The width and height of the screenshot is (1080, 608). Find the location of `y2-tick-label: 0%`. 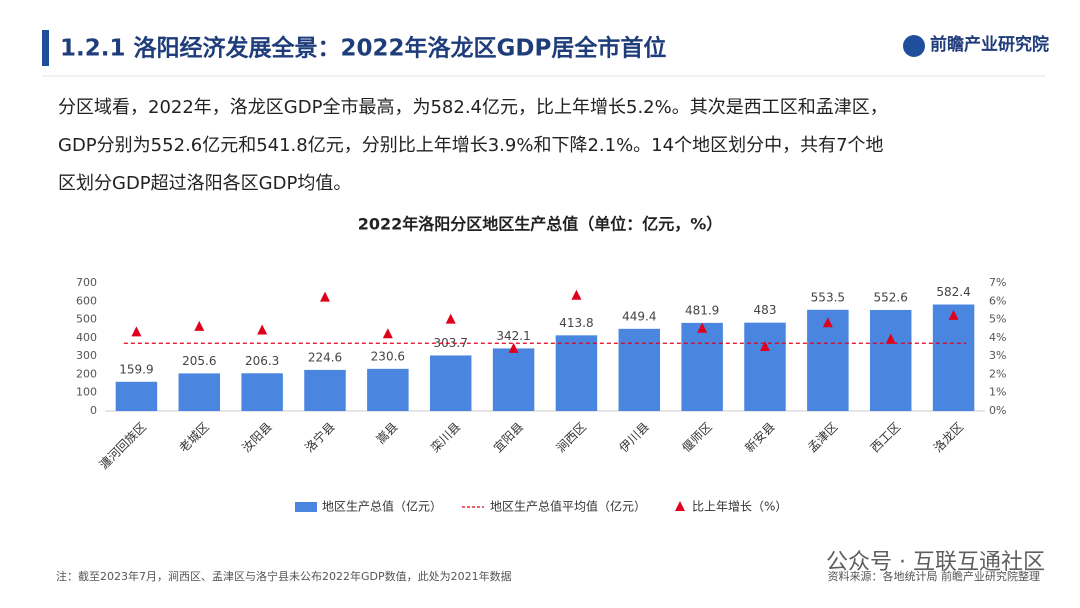

y2-tick-label: 0% is located at coordinates (997, 410).